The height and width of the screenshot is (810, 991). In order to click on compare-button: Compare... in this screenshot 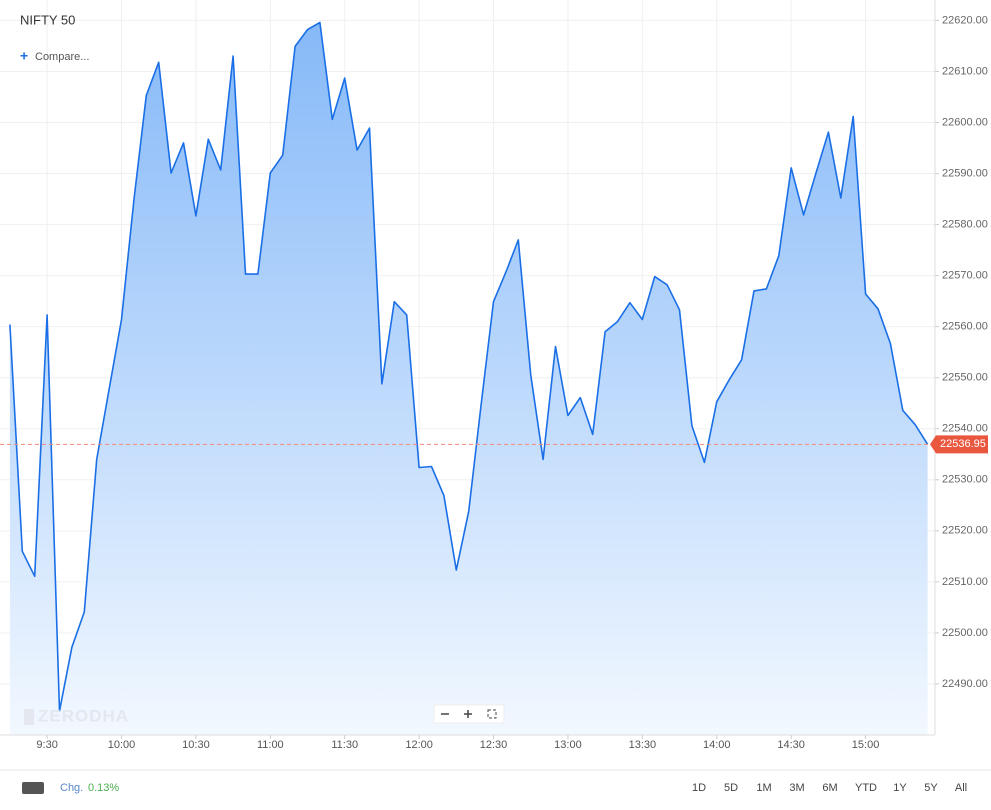, I will do `click(62, 57)`.